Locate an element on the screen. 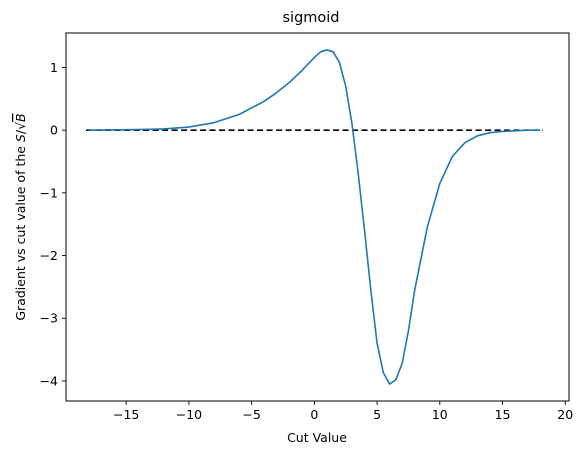 Image resolution: width=579 pixels, height=455 pixels. x-tick-label: −5 is located at coordinates (251, 414).